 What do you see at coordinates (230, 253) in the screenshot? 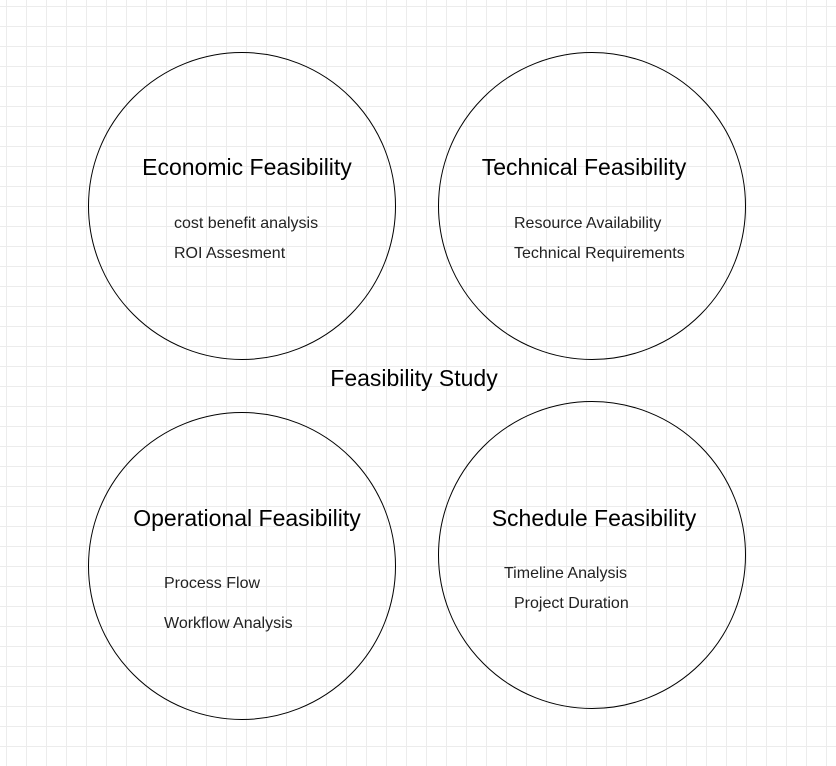
I see `economic-item-roi: ROI Assesment` at bounding box center [230, 253].